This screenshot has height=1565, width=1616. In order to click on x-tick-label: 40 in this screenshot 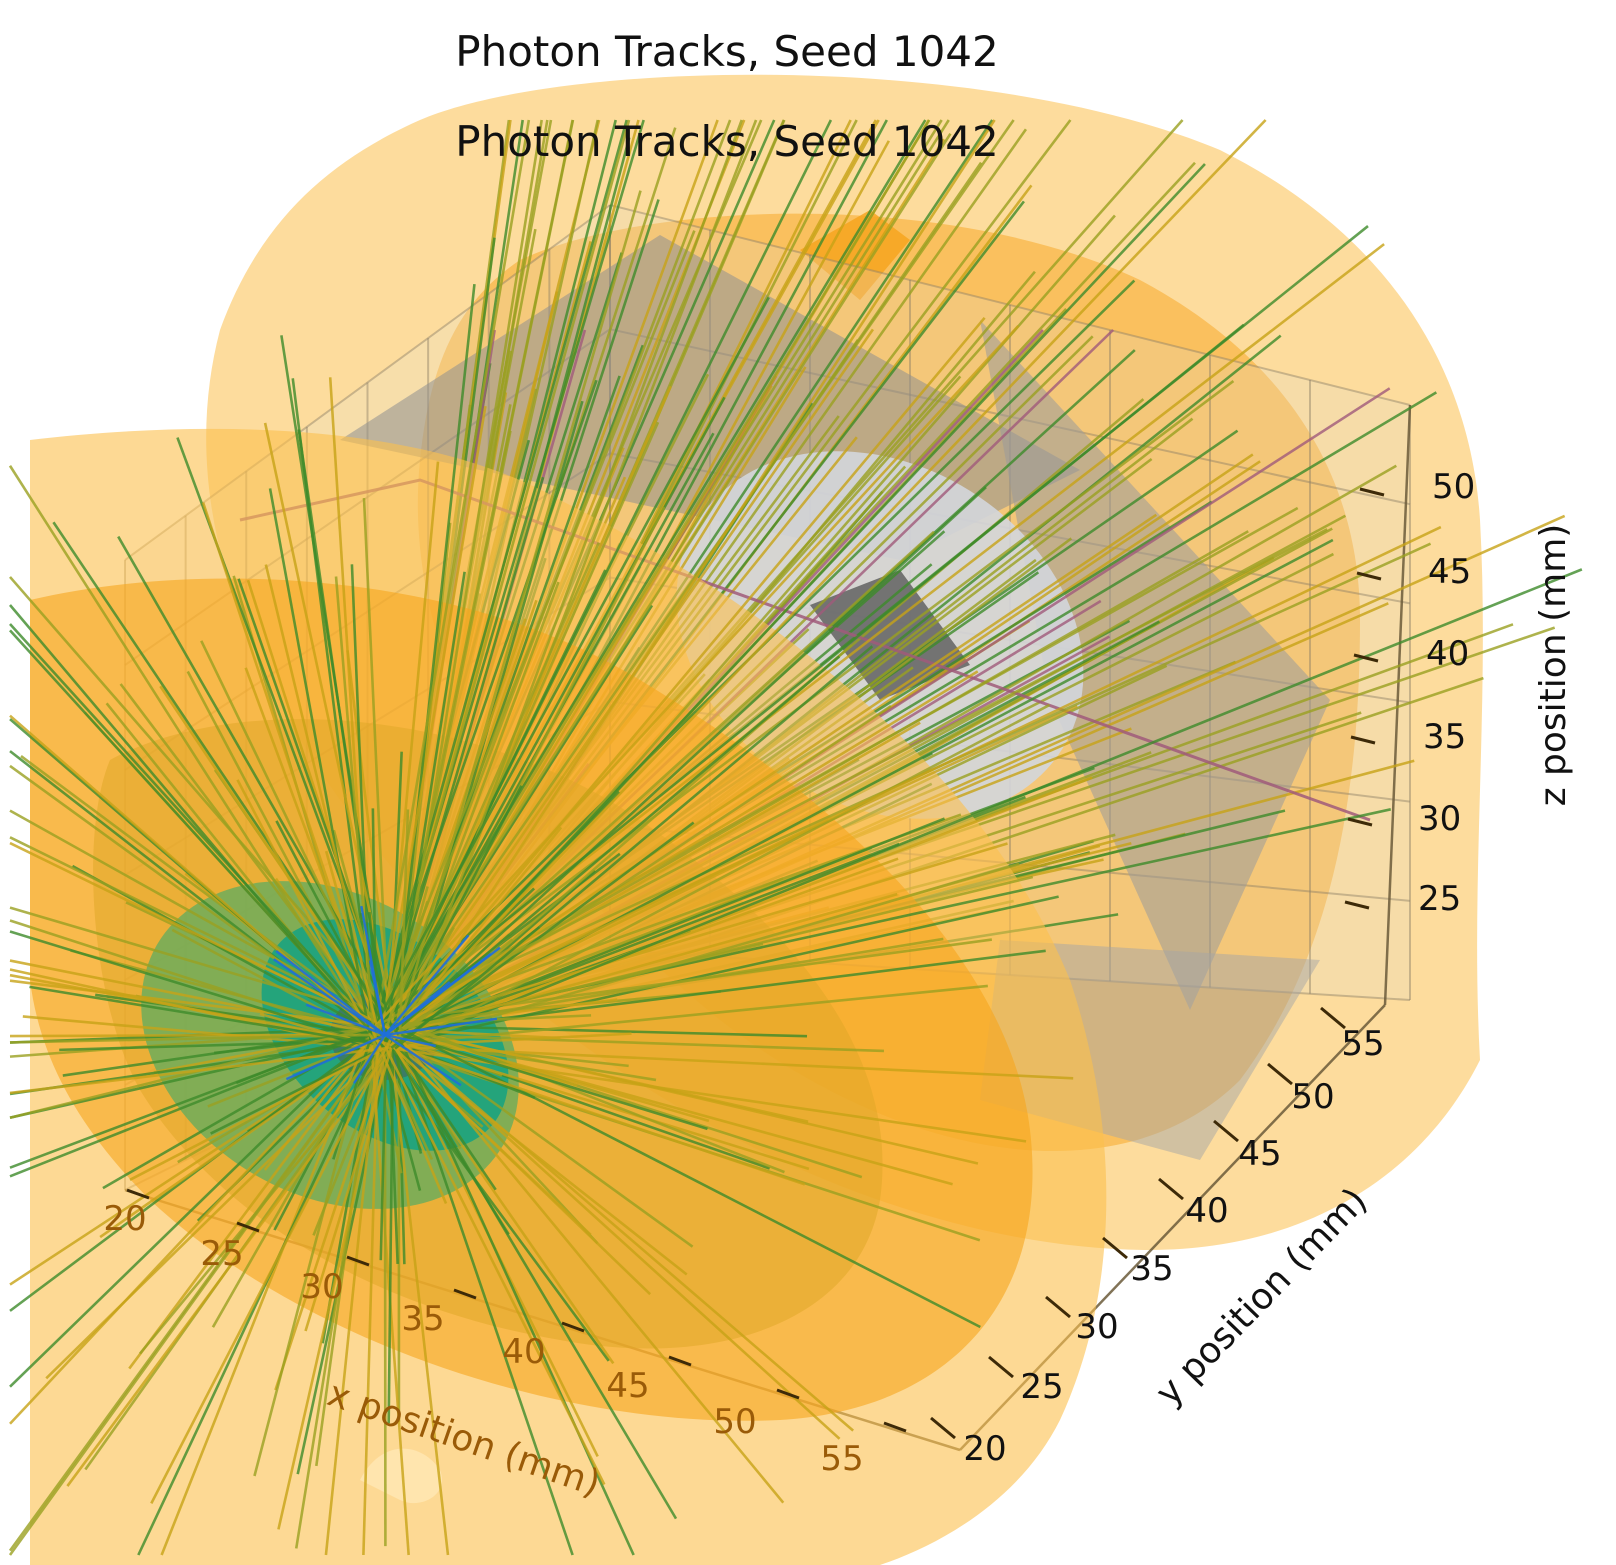, I will do `click(523, 1352)`.